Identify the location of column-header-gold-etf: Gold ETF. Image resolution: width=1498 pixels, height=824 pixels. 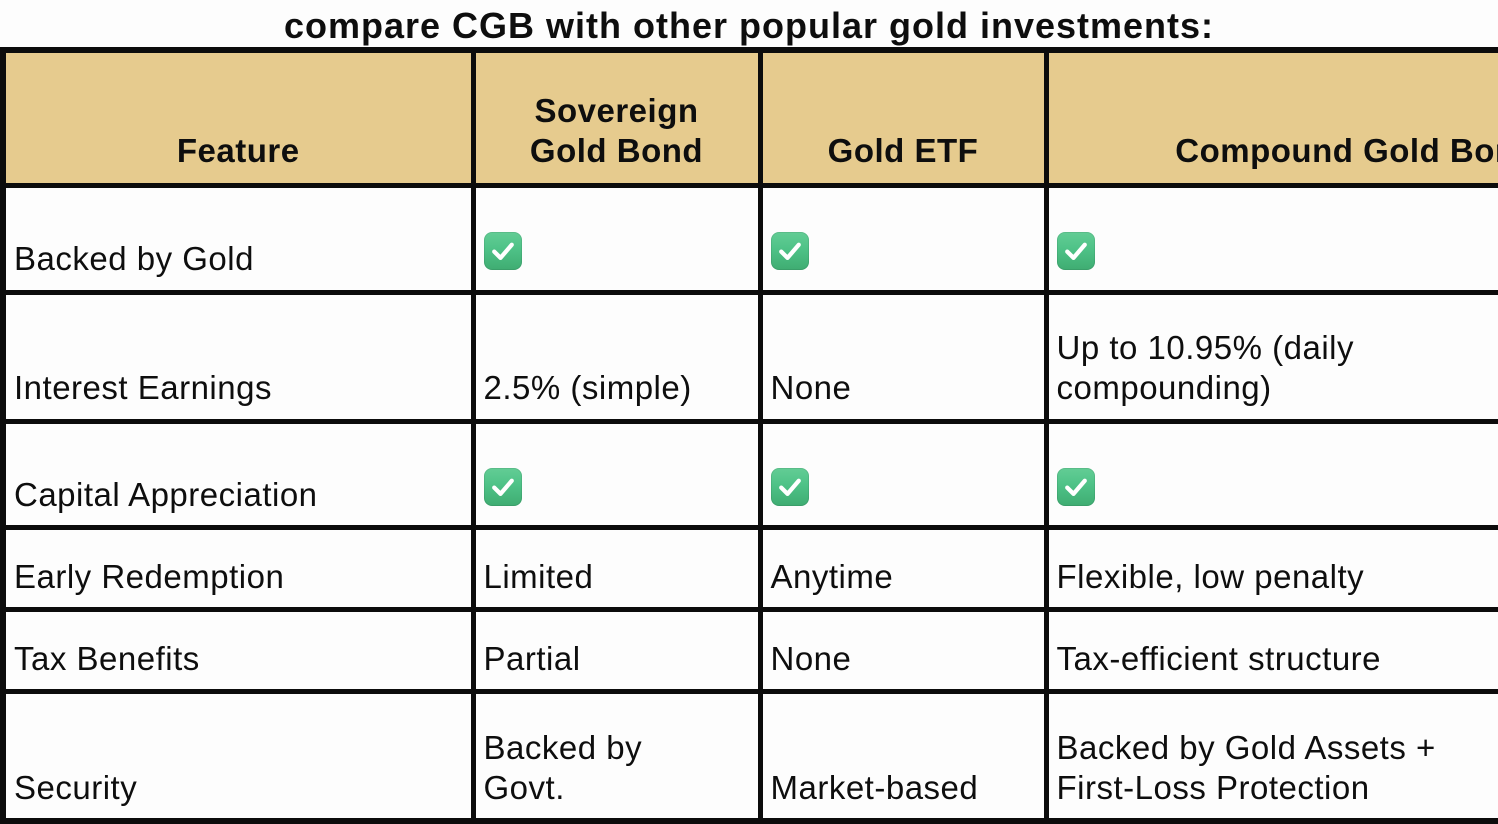
(903, 117).